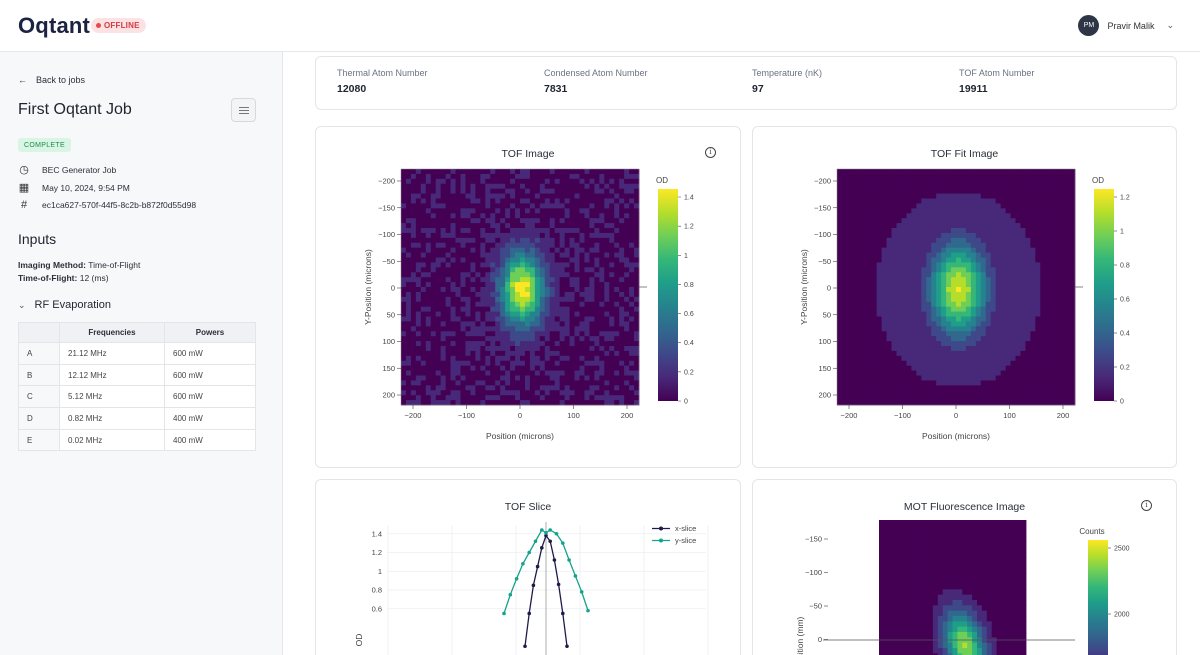 This screenshot has height=655, width=1200. What do you see at coordinates (54, 25) in the screenshot?
I see `oqtant-logo: Oqtant` at bounding box center [54, 25].